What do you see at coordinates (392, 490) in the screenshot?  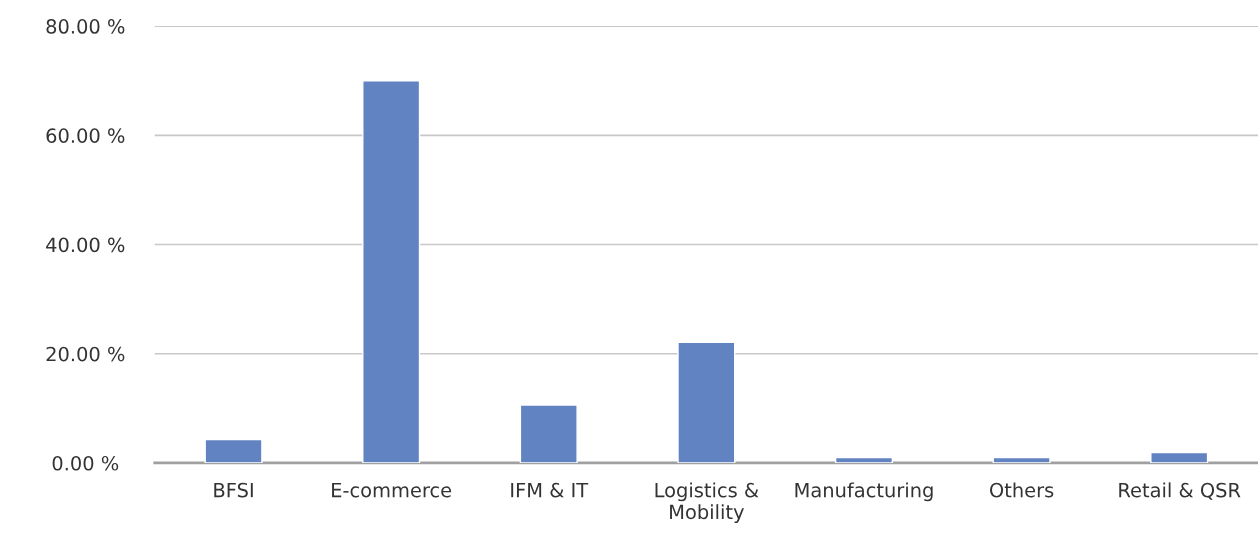 I see `x-tick-label: E-commerce` at bounding box center [392, 490].